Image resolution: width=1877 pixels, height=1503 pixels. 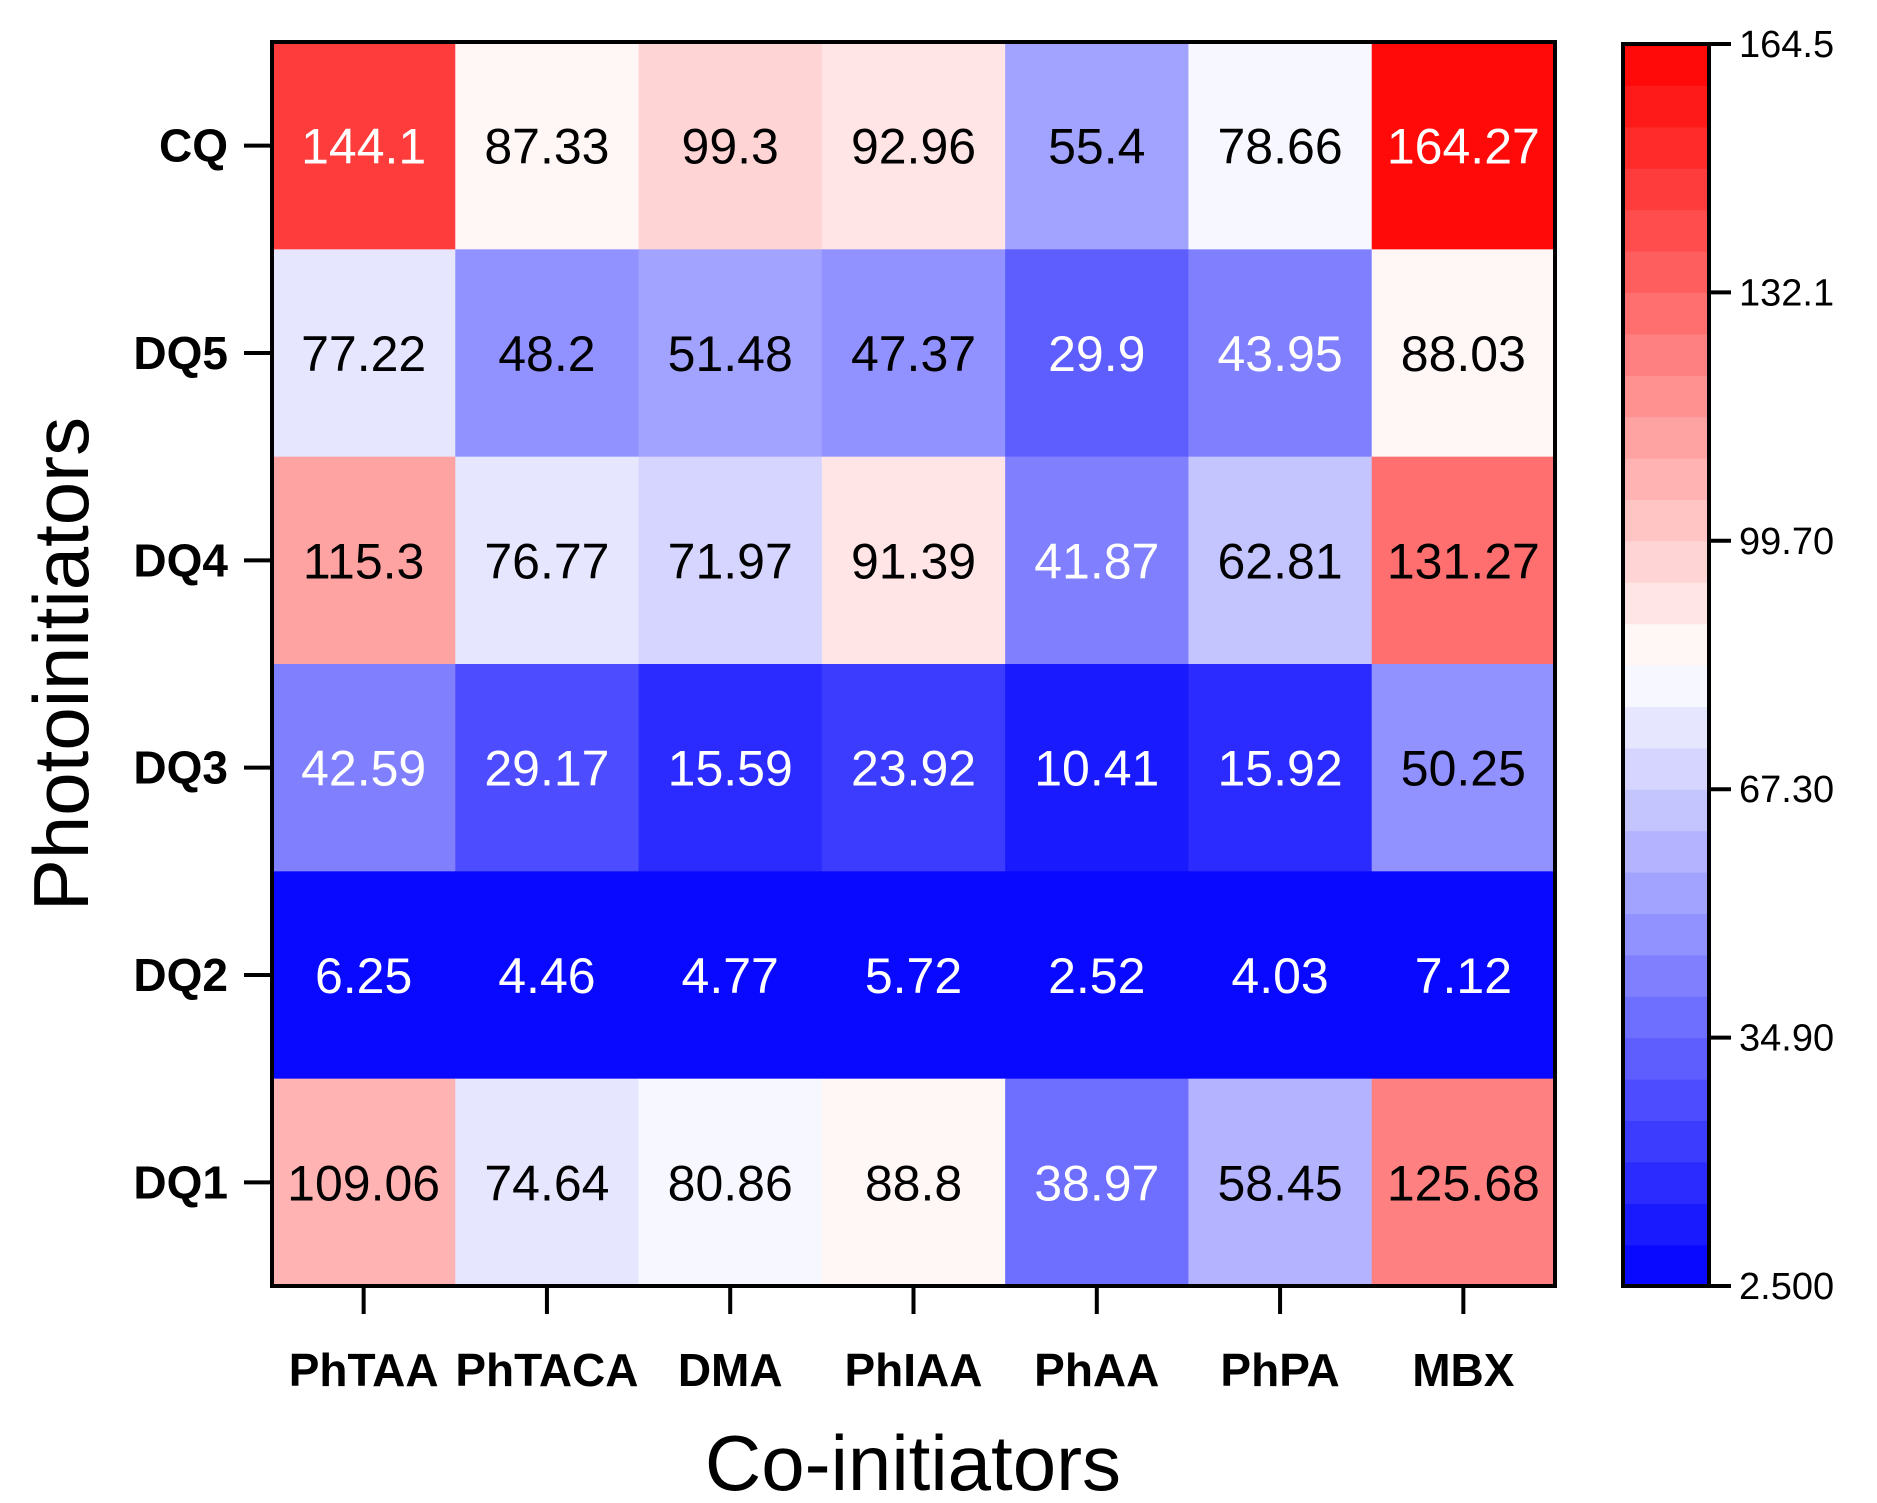 I want to click on x-tick-label: MBX, so click(x=1463, y=1370).